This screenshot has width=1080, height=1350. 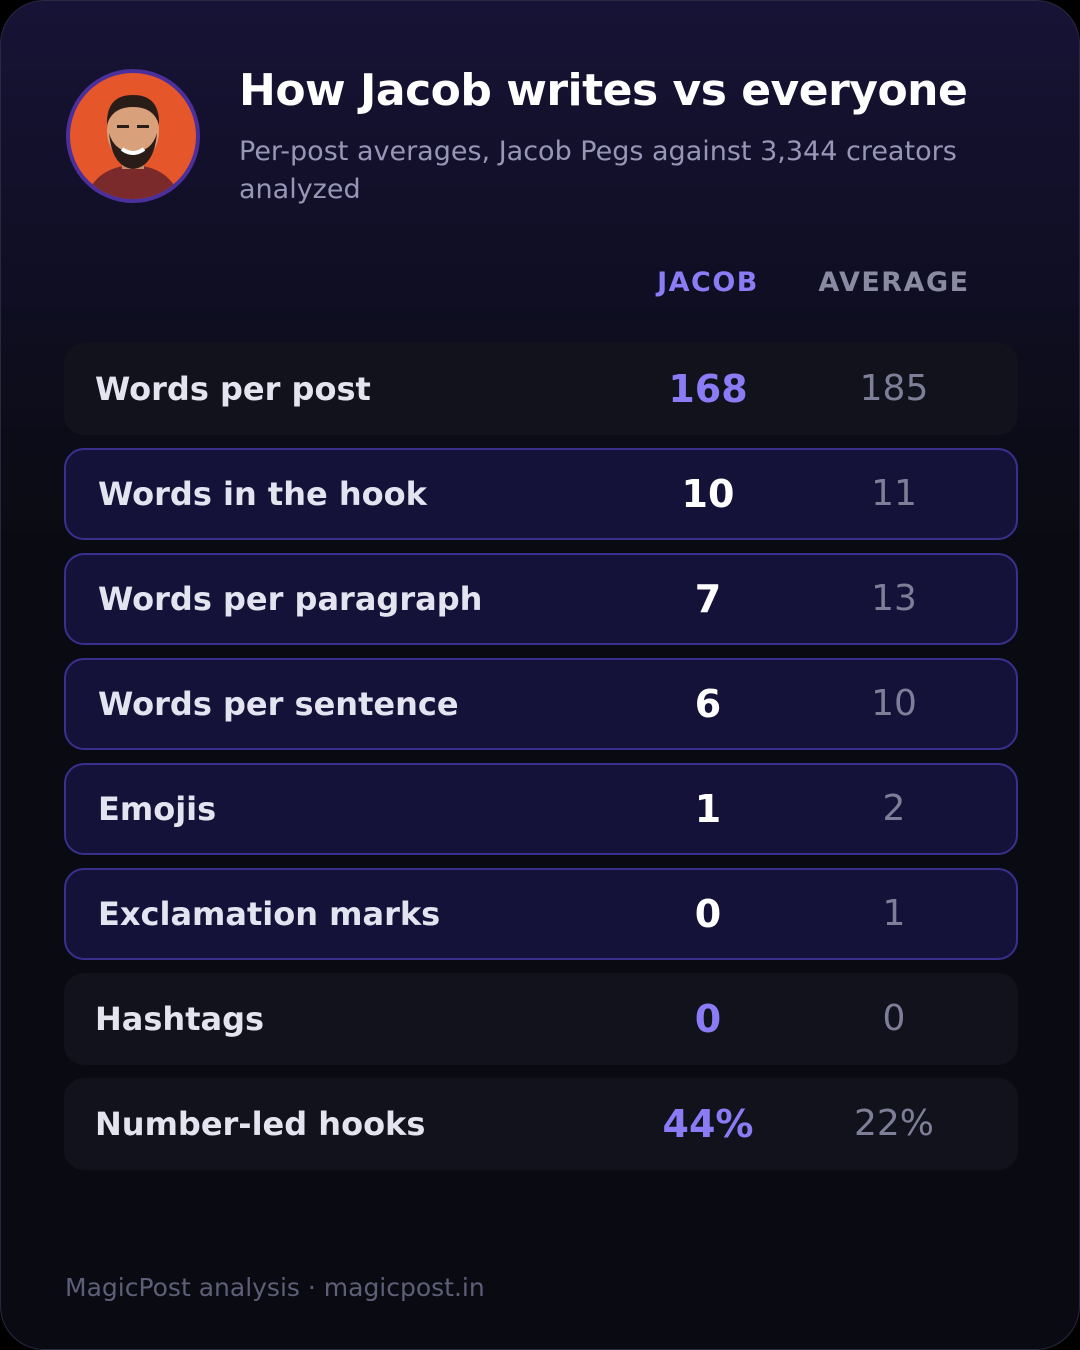 I want to click on jacob-value: 10, so click(x=708, y=494).